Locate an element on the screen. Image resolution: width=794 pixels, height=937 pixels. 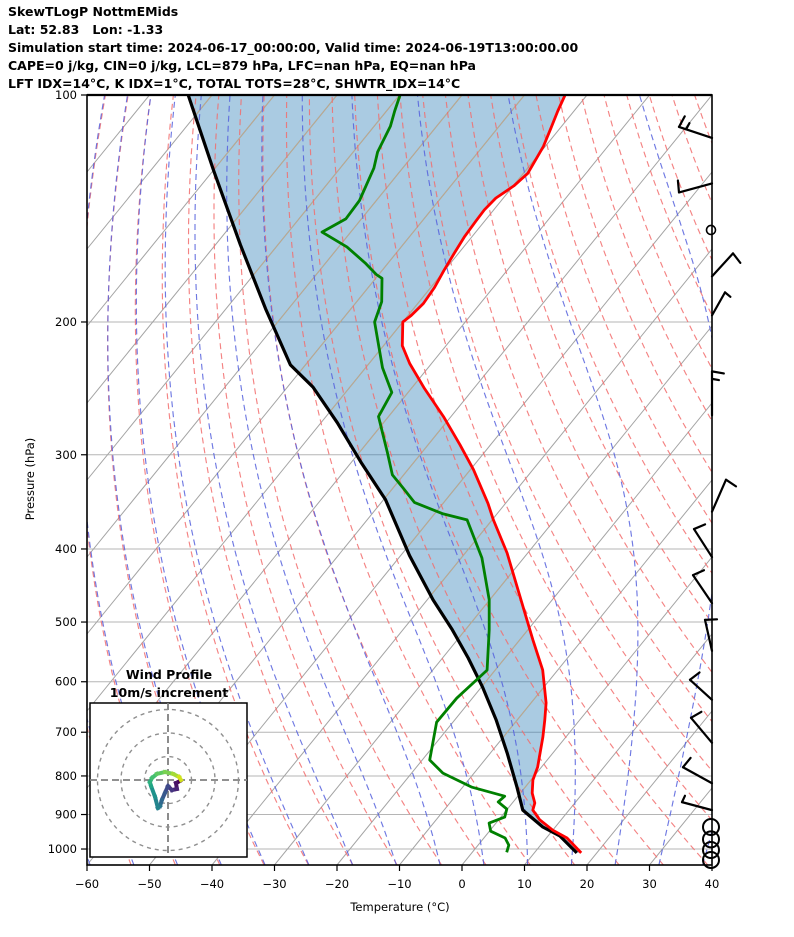
hodograph is located at coordinates (168, 780).